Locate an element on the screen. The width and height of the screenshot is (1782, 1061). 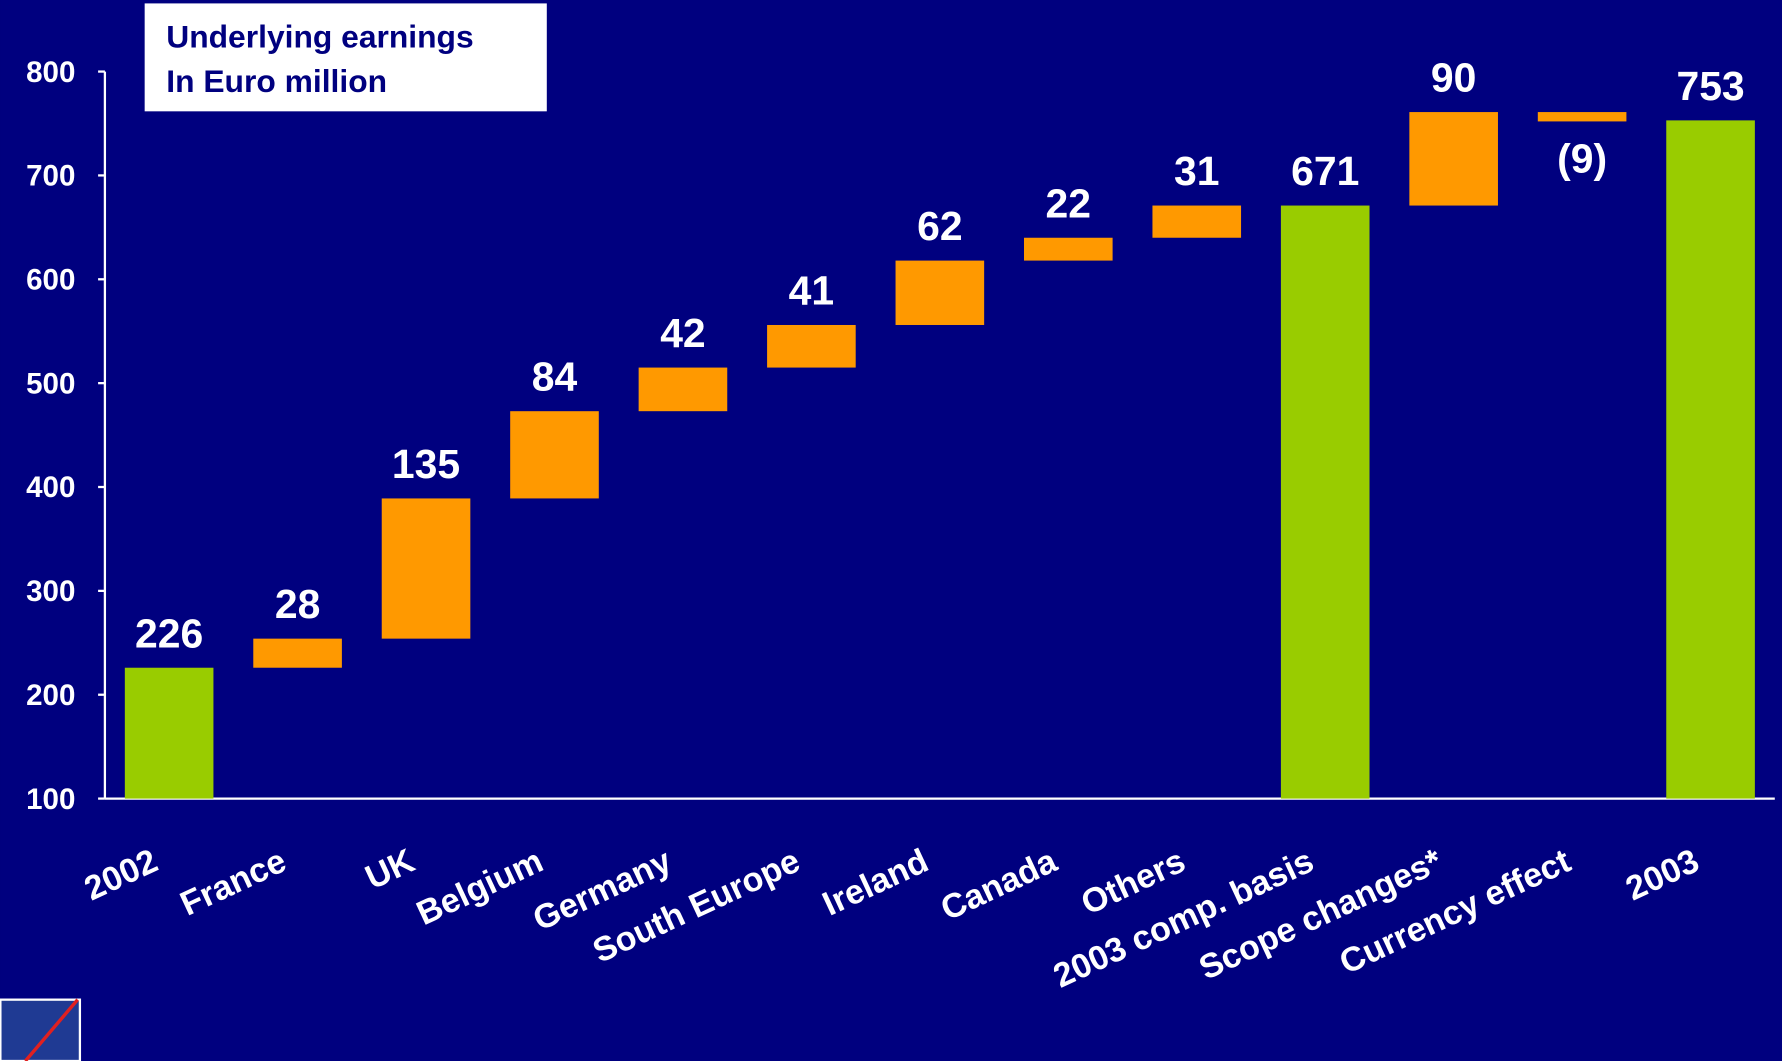
chart-title: Underlying earnings is located at coordinates (319, 37).